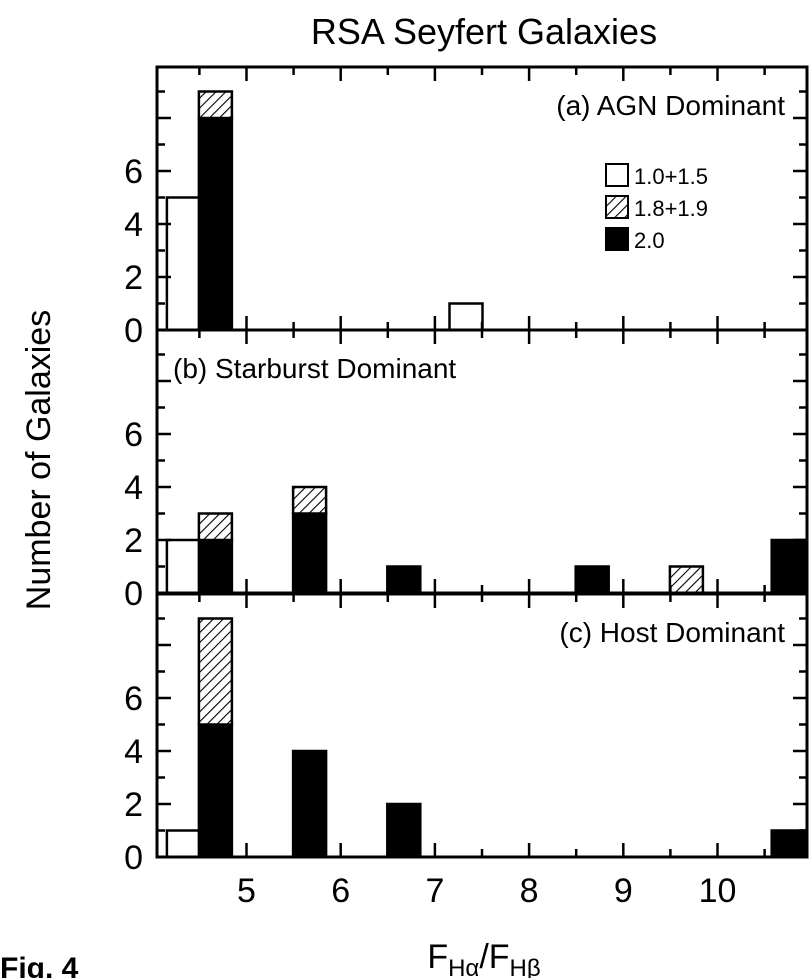  I want to click on bar-p2-5-t2, so click(592, 580).